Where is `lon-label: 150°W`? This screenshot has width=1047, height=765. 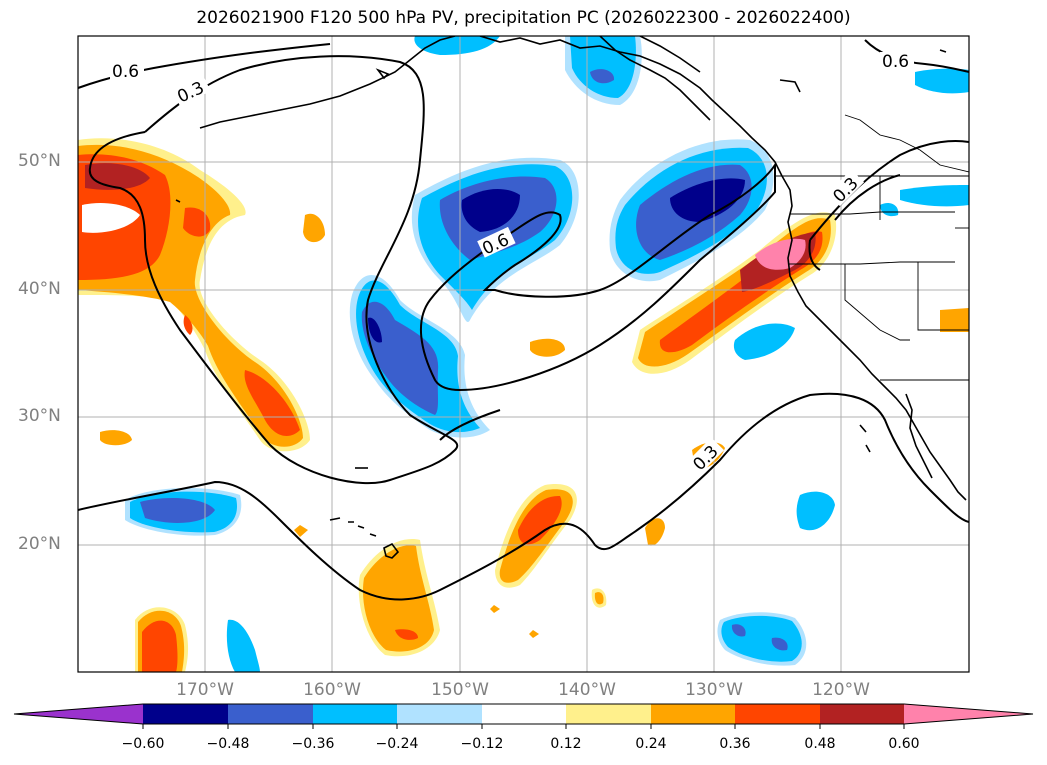
lon-label: 150°W is located at coordinates (460, 690).